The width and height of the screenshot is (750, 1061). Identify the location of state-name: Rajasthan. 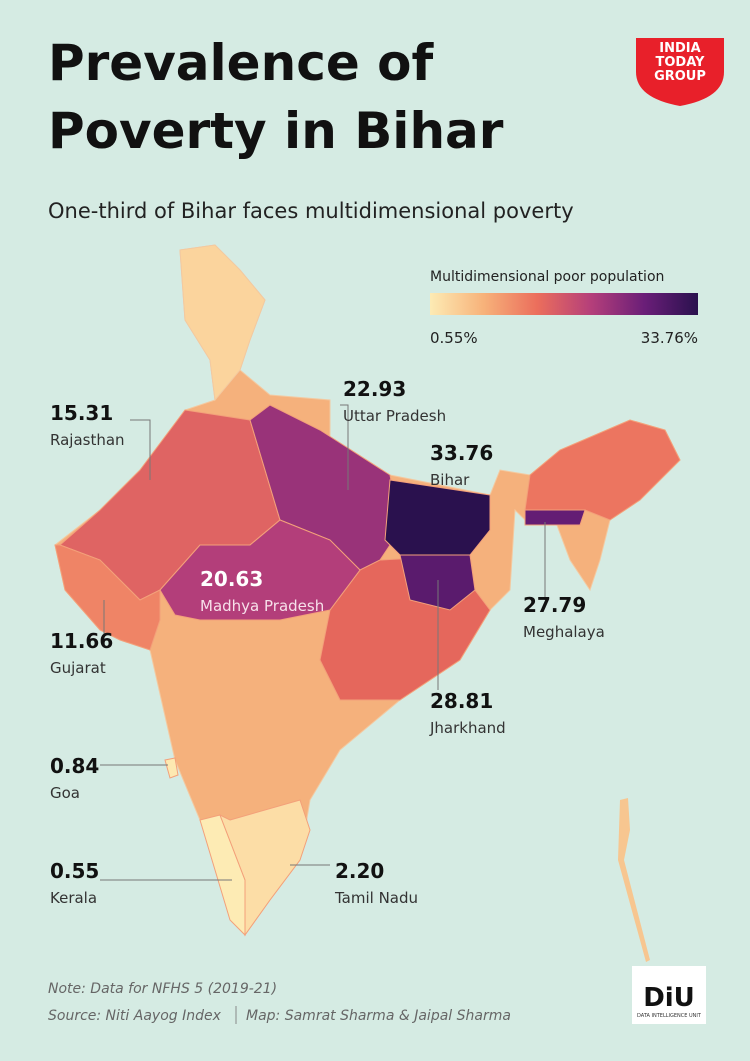
(87, 440).